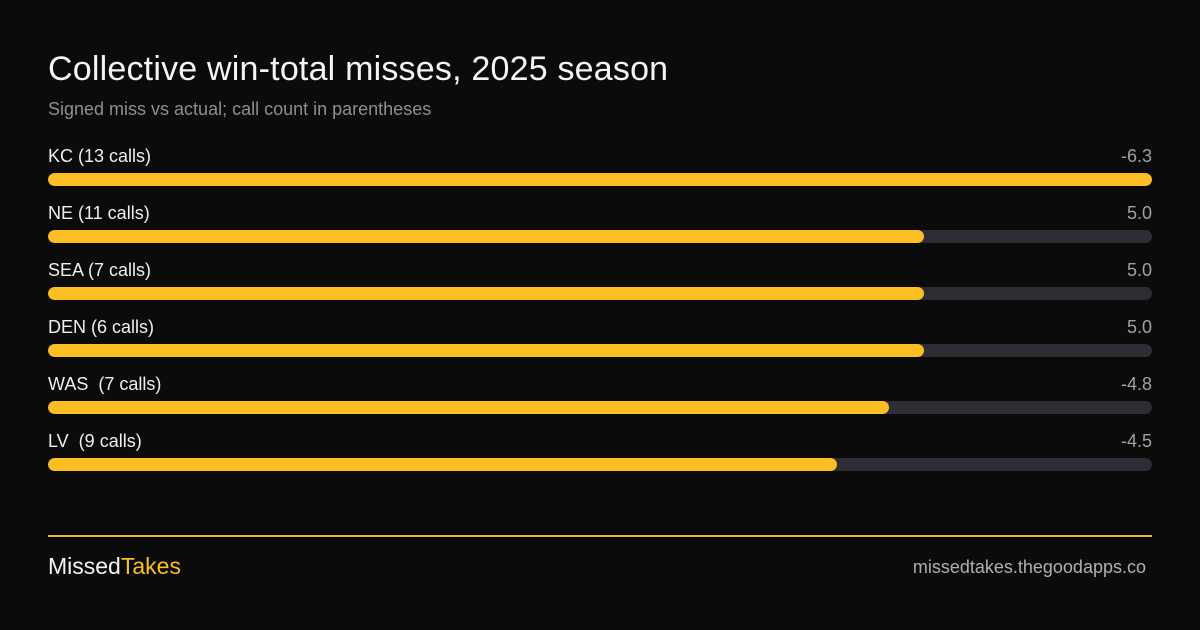 This screenshot has height=630, width=1200. I want to click on bar-row: NE (11 calls) 5.0, so click(600, 228).